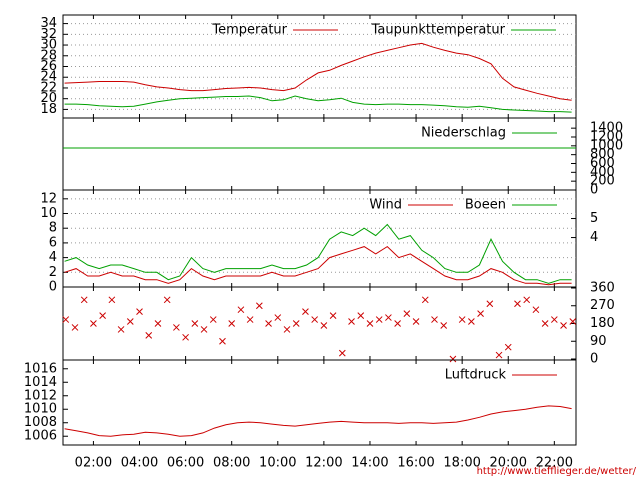  What do you see at coordinates (48, 213) in the screenshot?
I see `y-tick-label: 10` at bounding box center [48, 213].